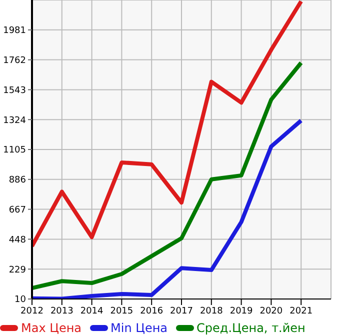 Image resolution: width=345 pixels, height=335 pixels. Describe the element at coordinates (14, 151) in the screenshot. I see `y-tick-label: 1105` at that location.